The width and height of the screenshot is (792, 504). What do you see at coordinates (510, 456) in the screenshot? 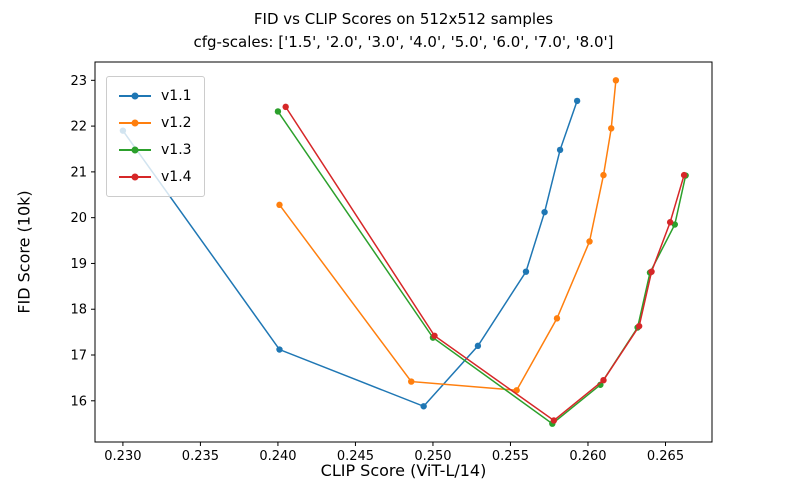
I see `x-tick-label: 0.255` at bounding box center [510, 456].